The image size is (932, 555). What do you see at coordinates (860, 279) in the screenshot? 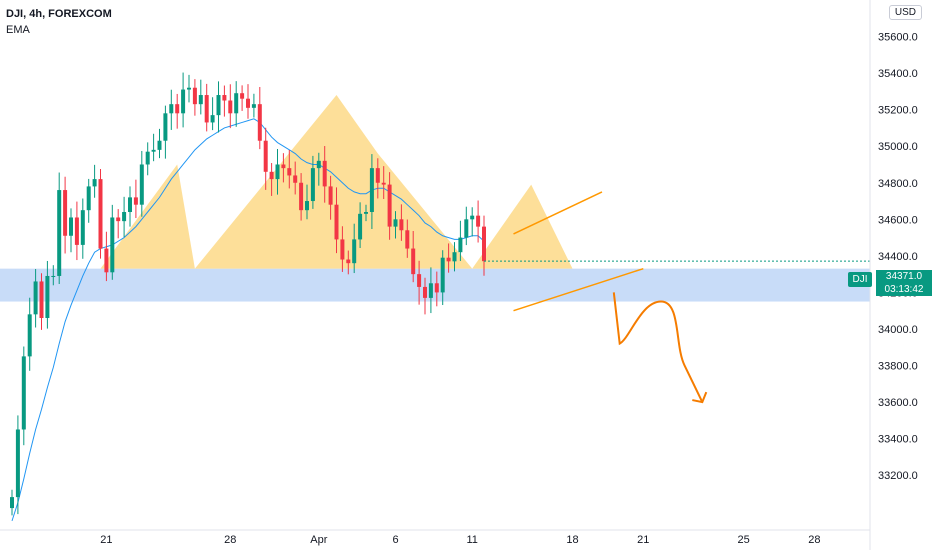
I see `symbol-price-tag: DJI` at bounding box center [860, 279].